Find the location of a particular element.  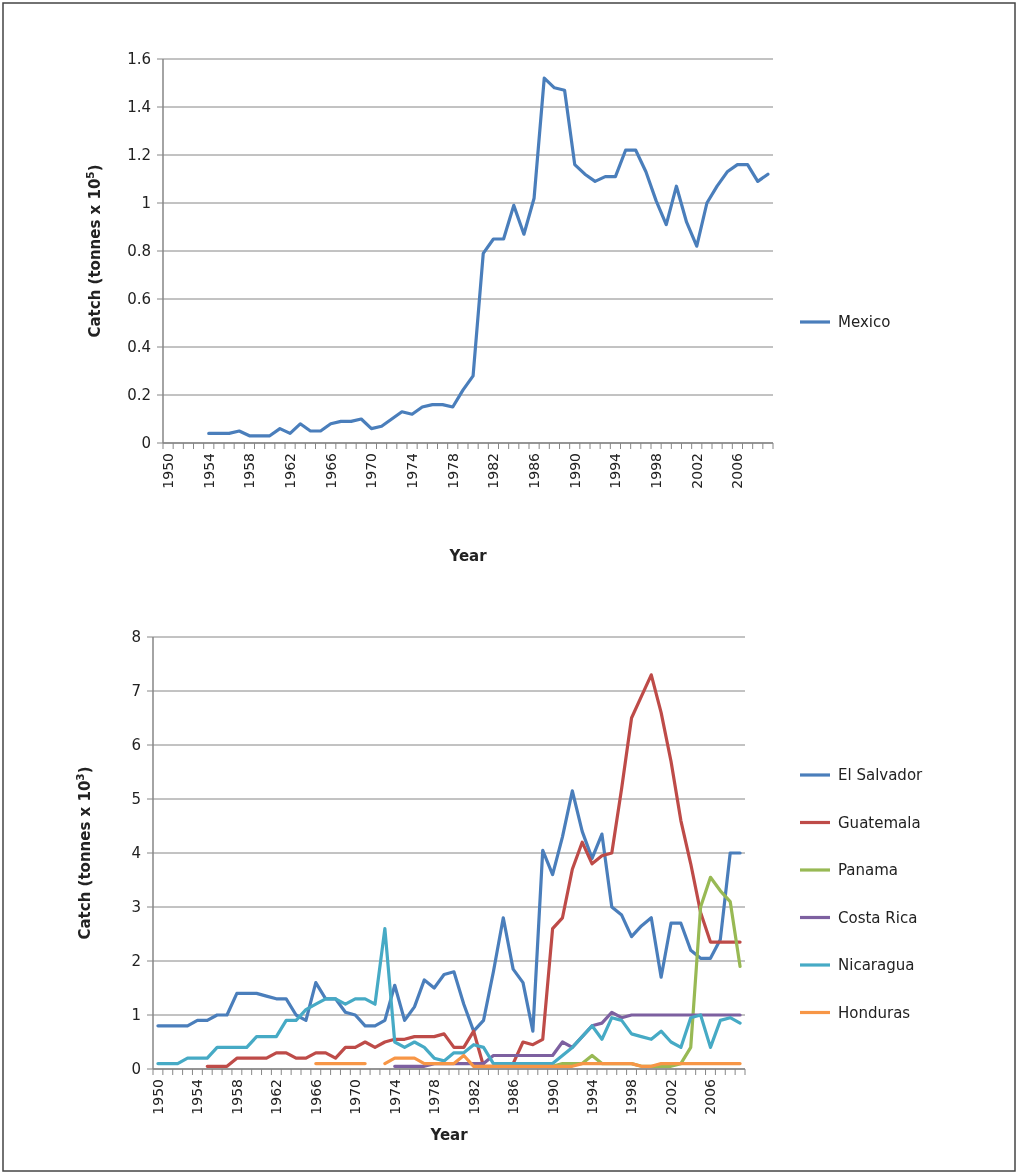

legend-label: El Salvador is located at coordinates (881, 775).